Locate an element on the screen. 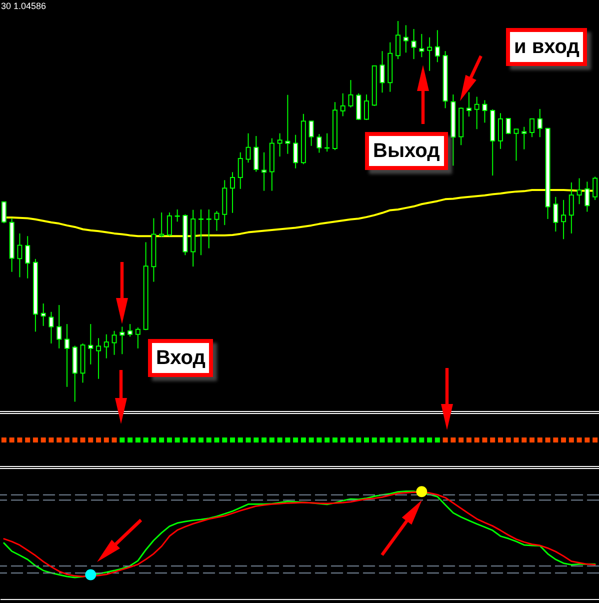 The width and height of the screenshot is (599, 603). annotation: Выход is located at coordinates (406, 151).